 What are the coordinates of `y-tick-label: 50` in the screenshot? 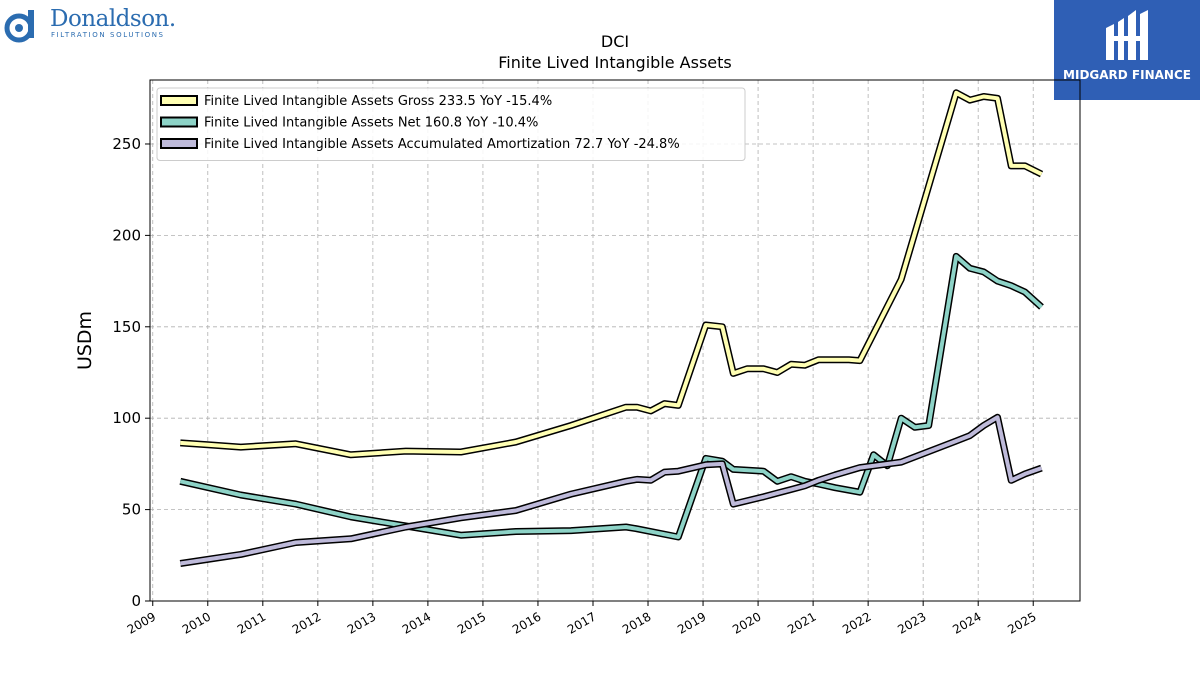 It's located at (131, 510).